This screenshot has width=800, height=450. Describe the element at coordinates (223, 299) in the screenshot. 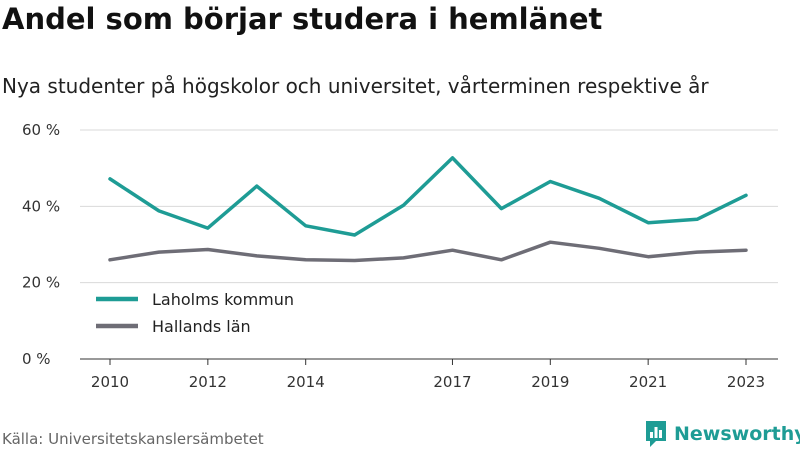

I see `legend-label: Laholms kommun` at that location.